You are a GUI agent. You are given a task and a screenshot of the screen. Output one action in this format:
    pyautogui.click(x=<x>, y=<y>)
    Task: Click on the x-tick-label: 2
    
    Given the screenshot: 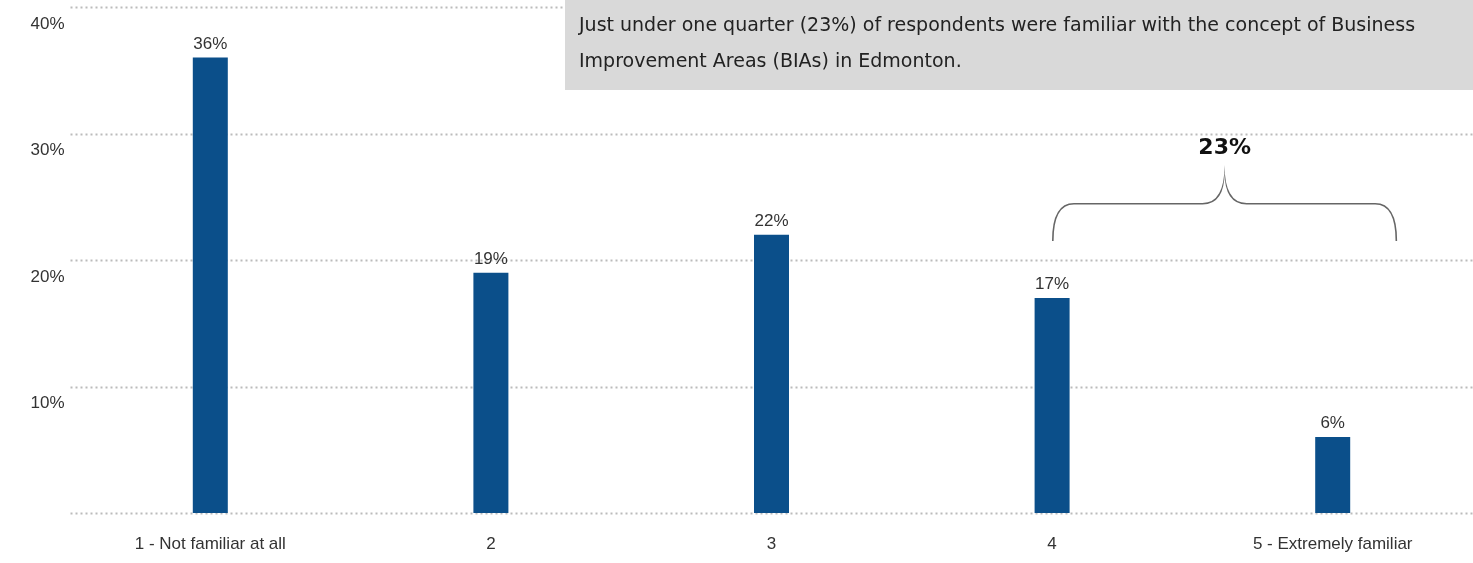 What is the action you would take?
    pyautogui.click(x=491, y=543)
    